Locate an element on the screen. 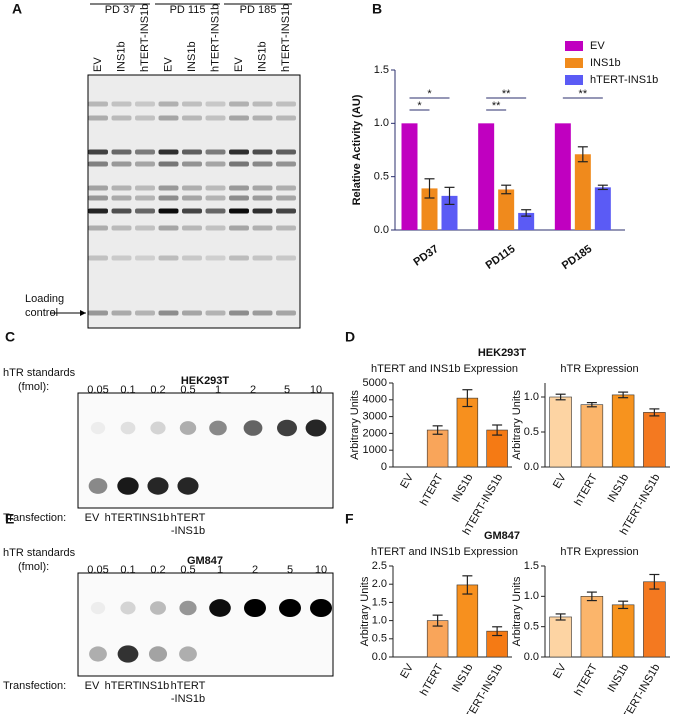 This screenshot has height=714, width=679. y-tick-label: 2.5 is located at coordinates (379, 566).